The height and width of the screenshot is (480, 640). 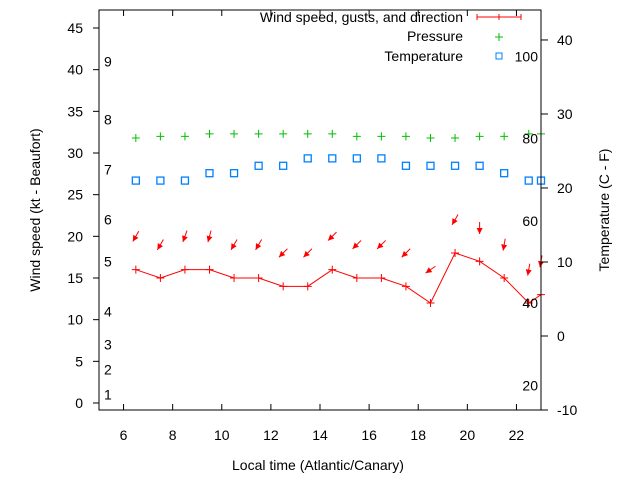 I want to click on y-tick-label: 5, so click(x=79, y=361).